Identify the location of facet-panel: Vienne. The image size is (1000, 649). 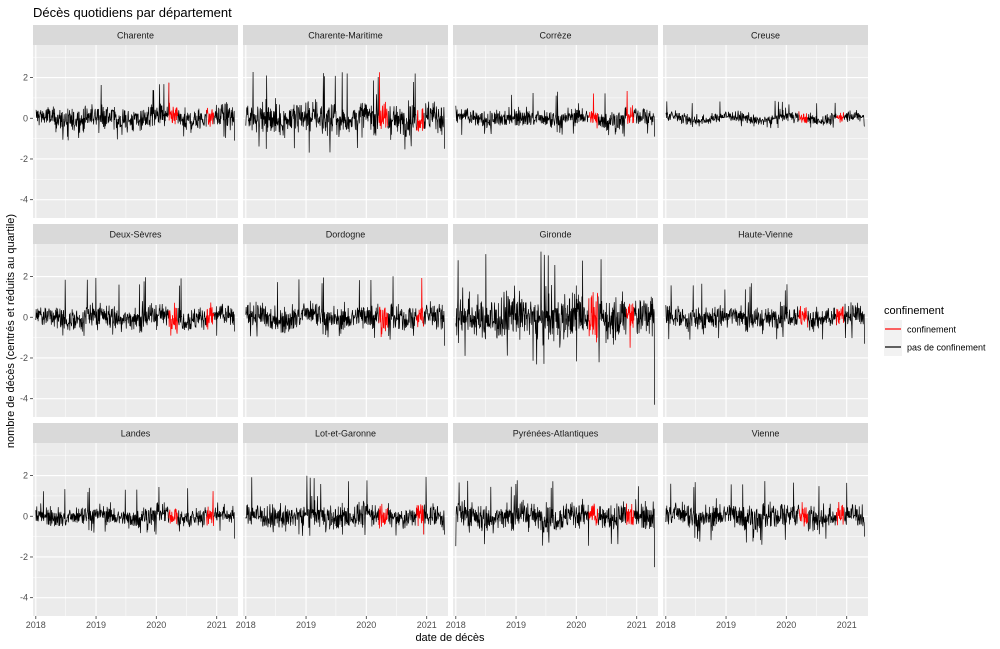
(765, 519).